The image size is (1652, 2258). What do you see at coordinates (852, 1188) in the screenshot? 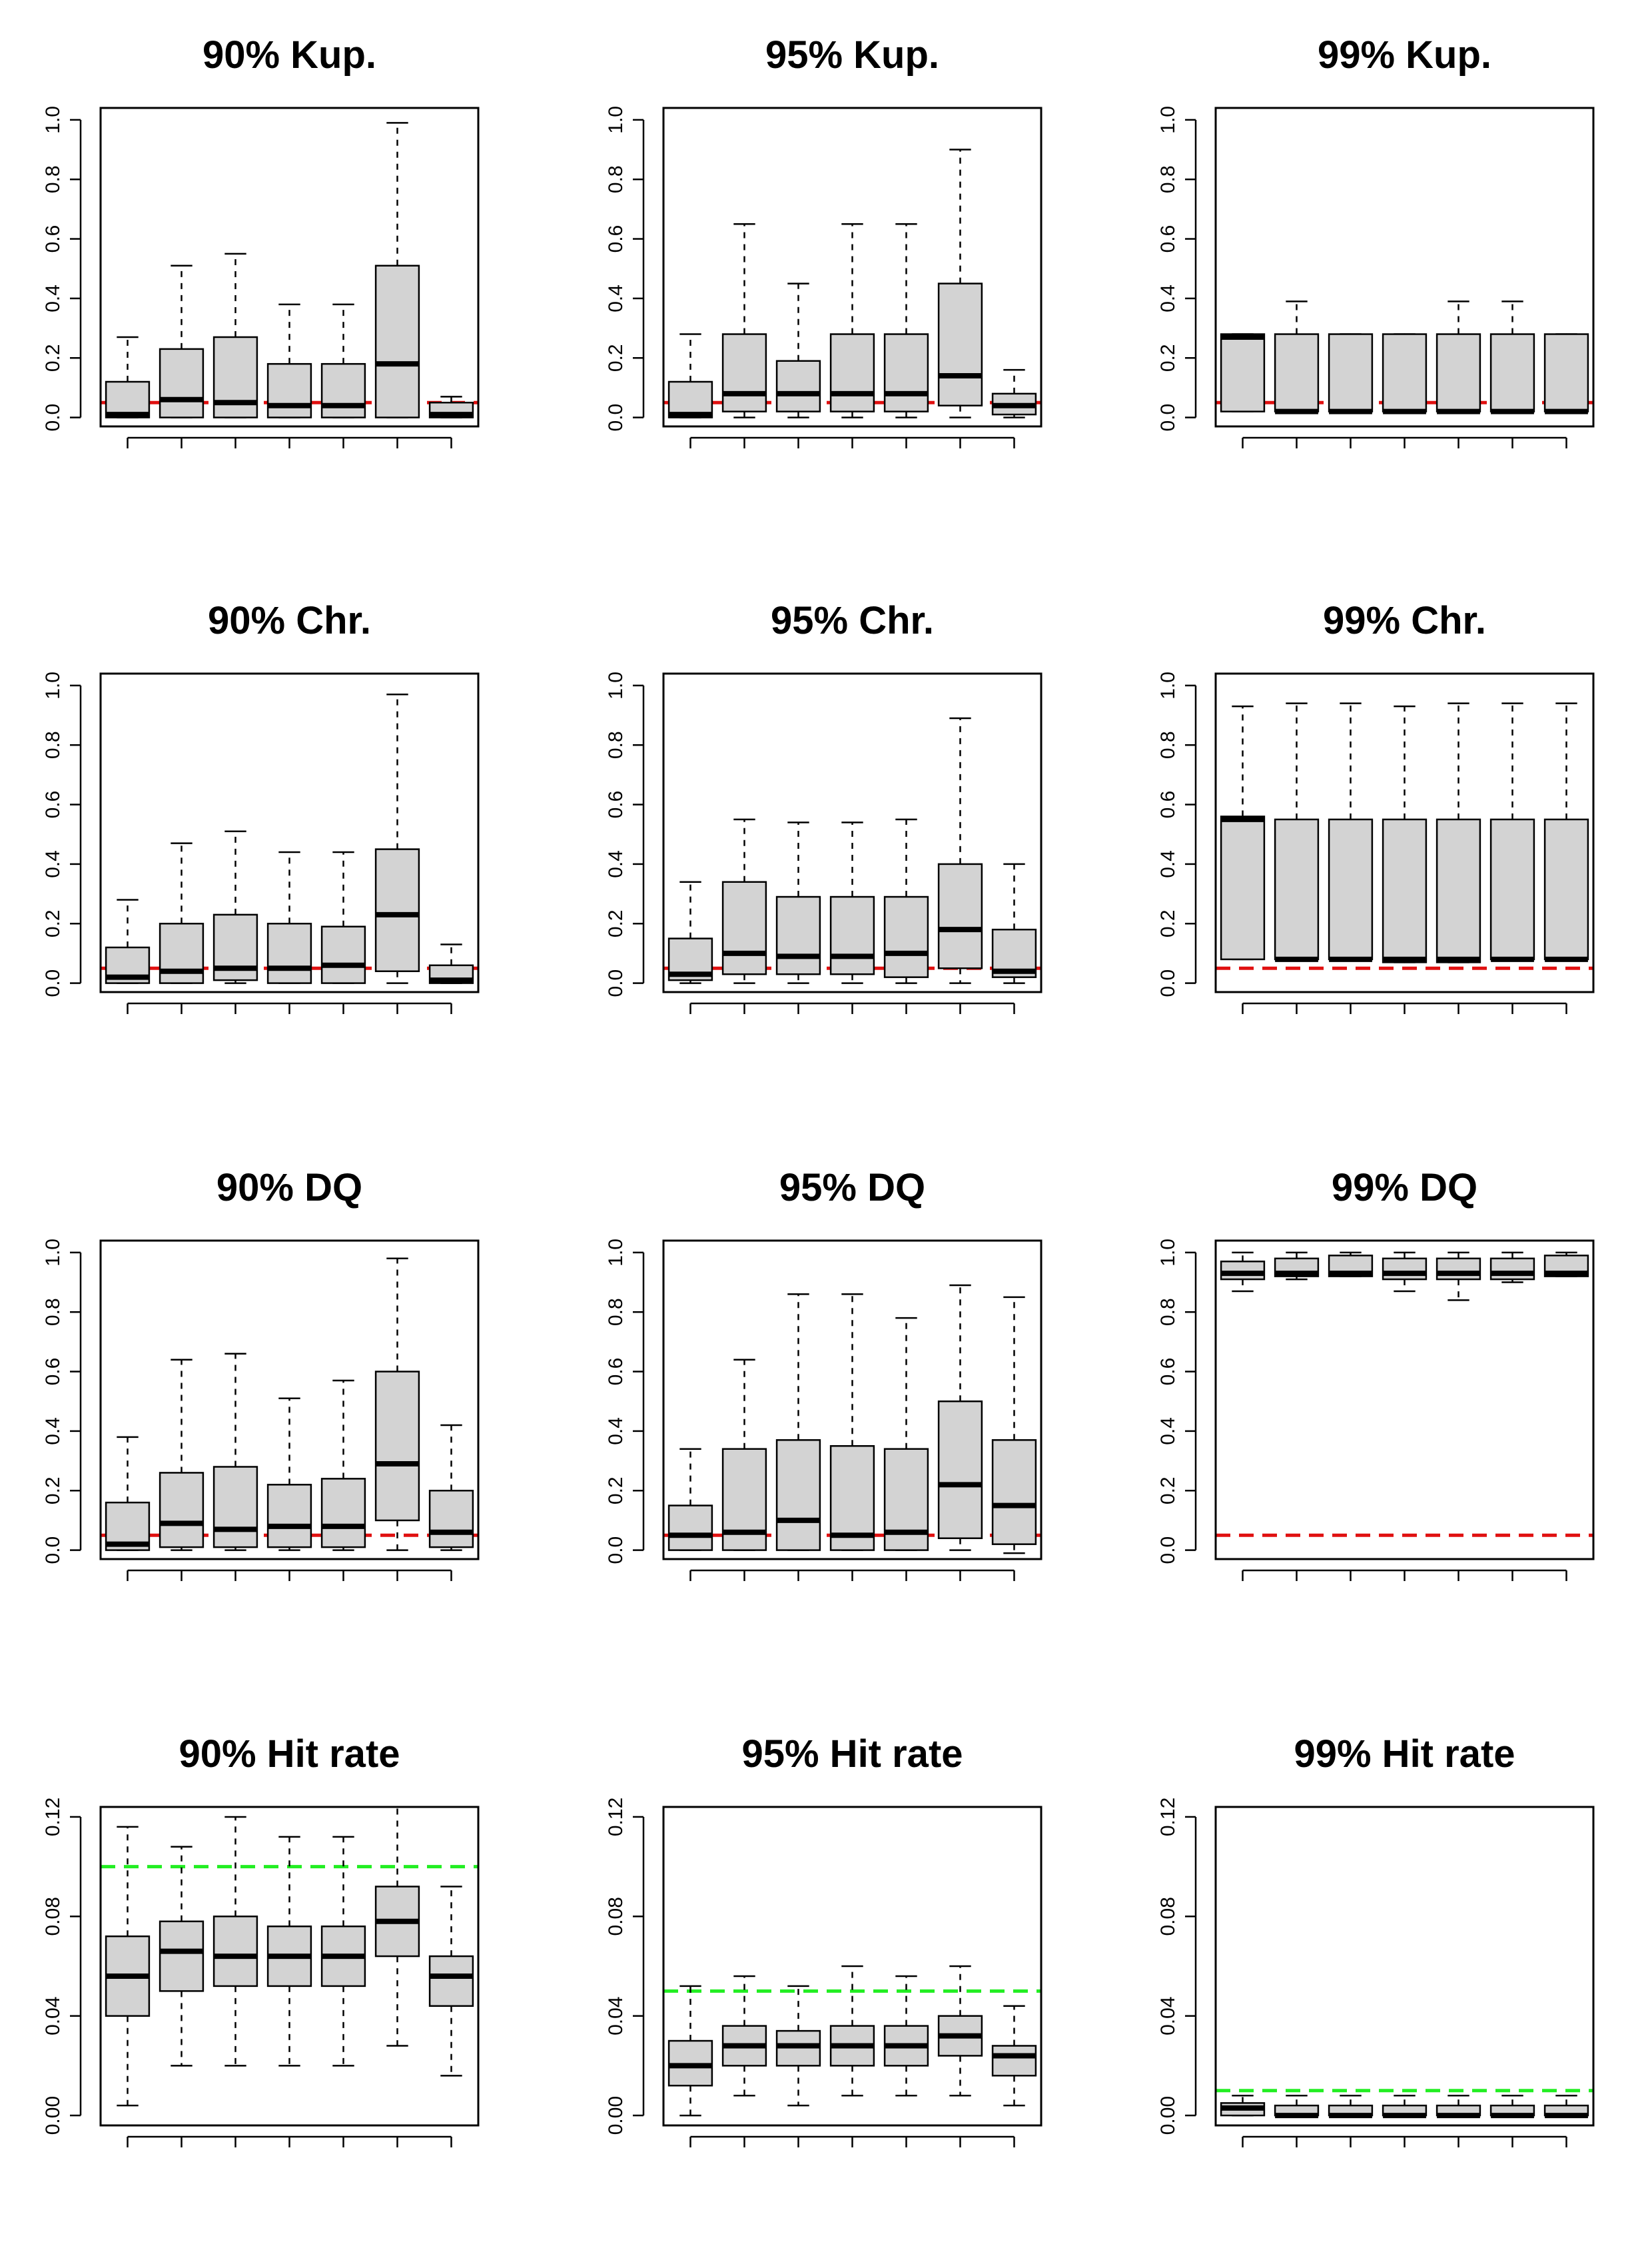
I see `panel-title: 95% DQ` at bounding box center [852, 1188].